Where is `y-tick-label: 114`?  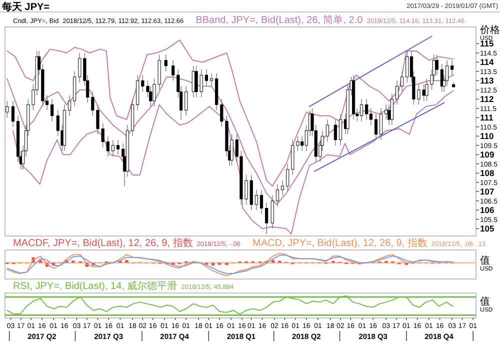 y-tick-label: 114 is located at coordinates (487, 61).